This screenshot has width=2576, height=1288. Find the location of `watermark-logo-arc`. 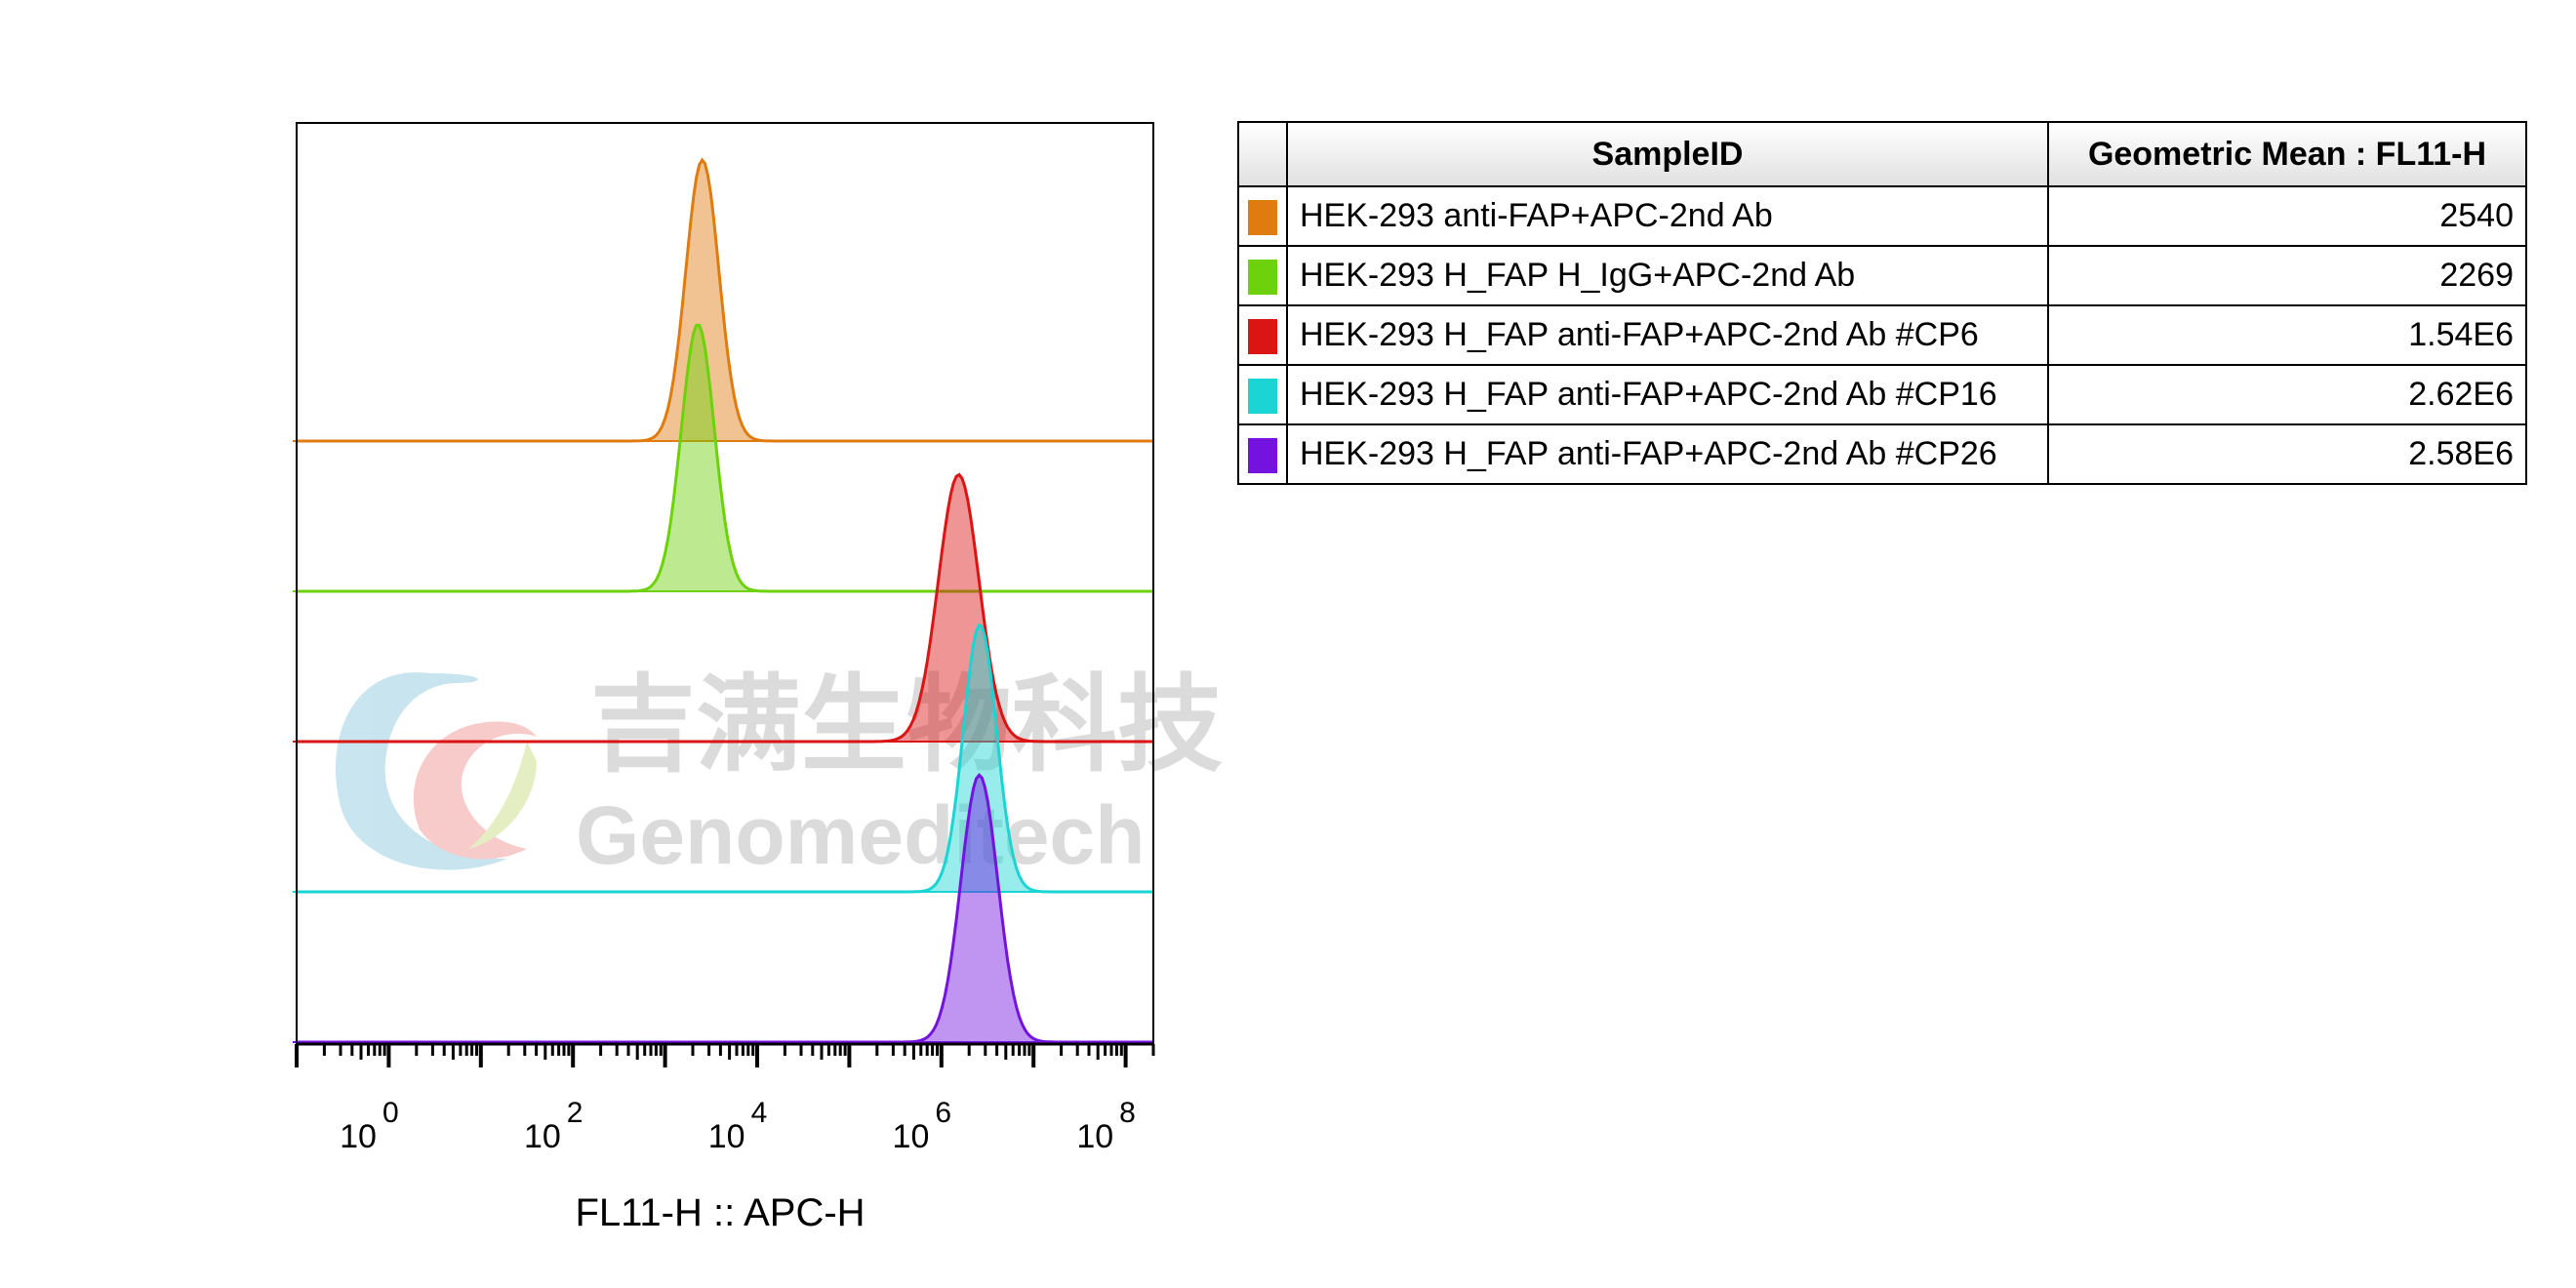

watermark-logo-arc is located at coordinates (475, 790).